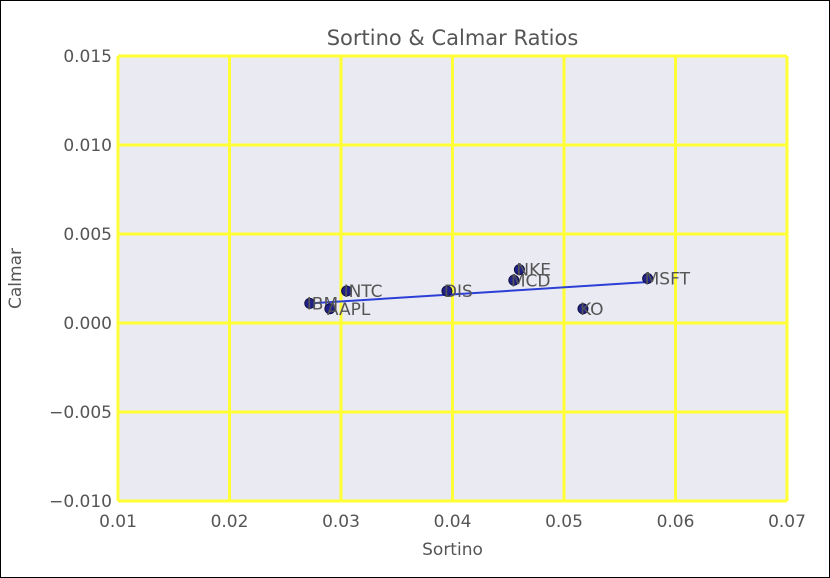  I want to click on point-label-aapl: AAPL, so click(349, 310).